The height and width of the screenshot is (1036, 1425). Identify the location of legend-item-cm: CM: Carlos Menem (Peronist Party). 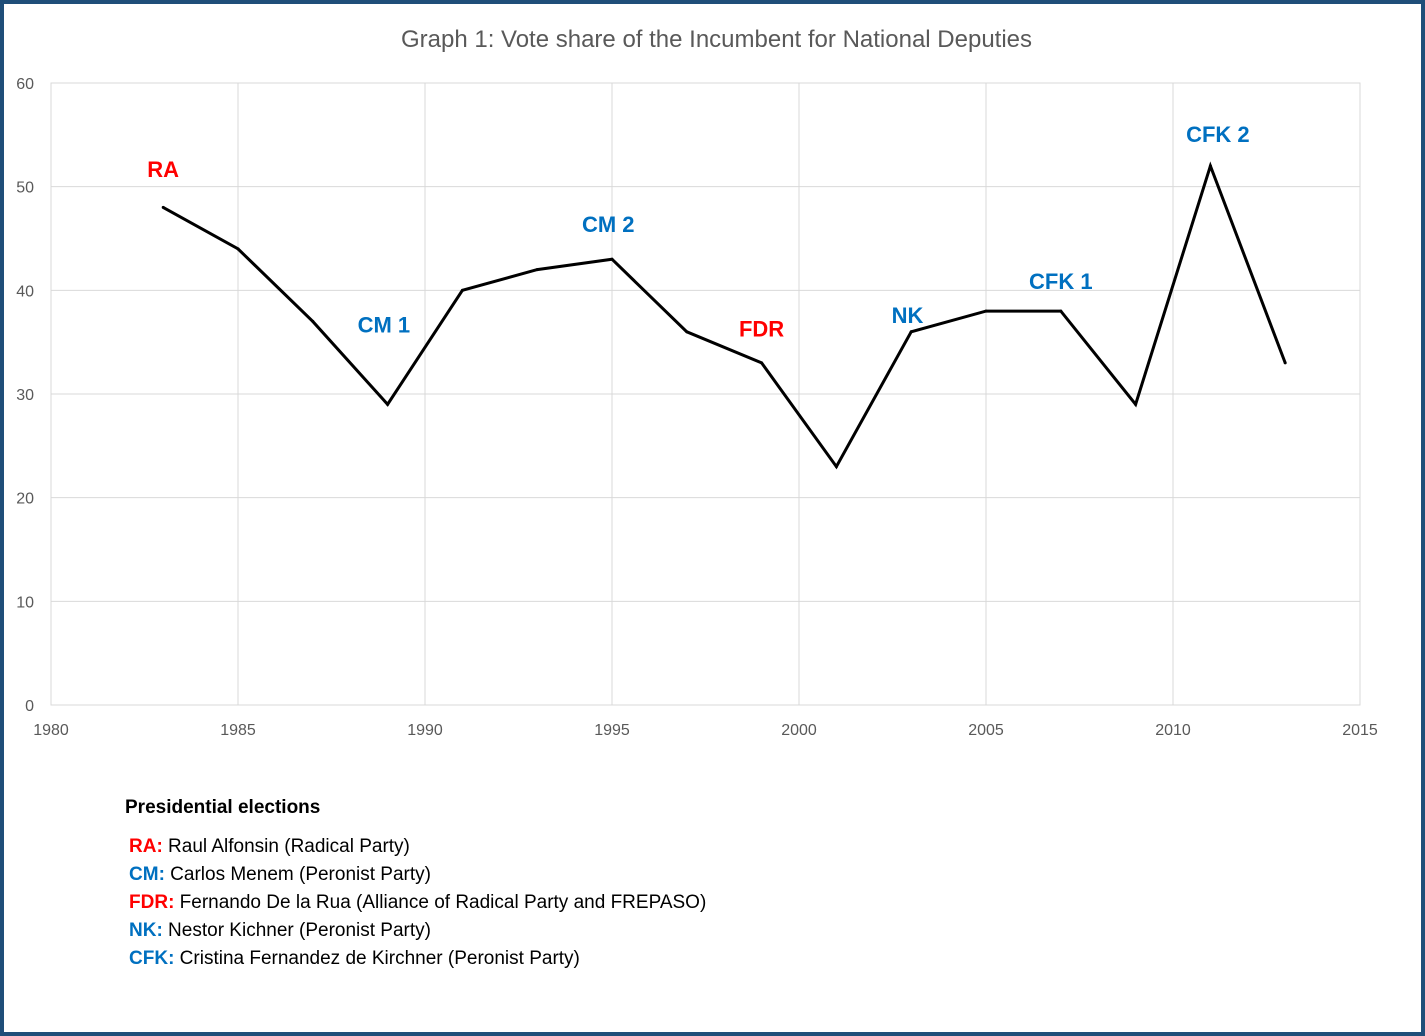
(417, 875).